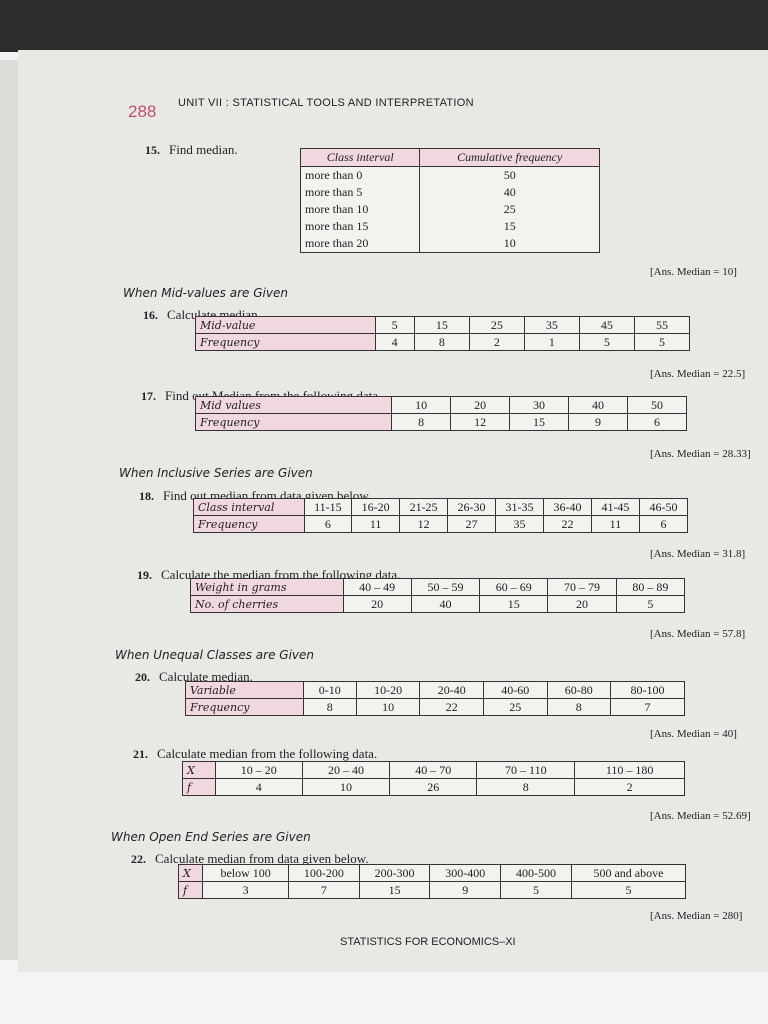  I want to click on answer: [Ans. Median = 31.8], so click(698, 554).